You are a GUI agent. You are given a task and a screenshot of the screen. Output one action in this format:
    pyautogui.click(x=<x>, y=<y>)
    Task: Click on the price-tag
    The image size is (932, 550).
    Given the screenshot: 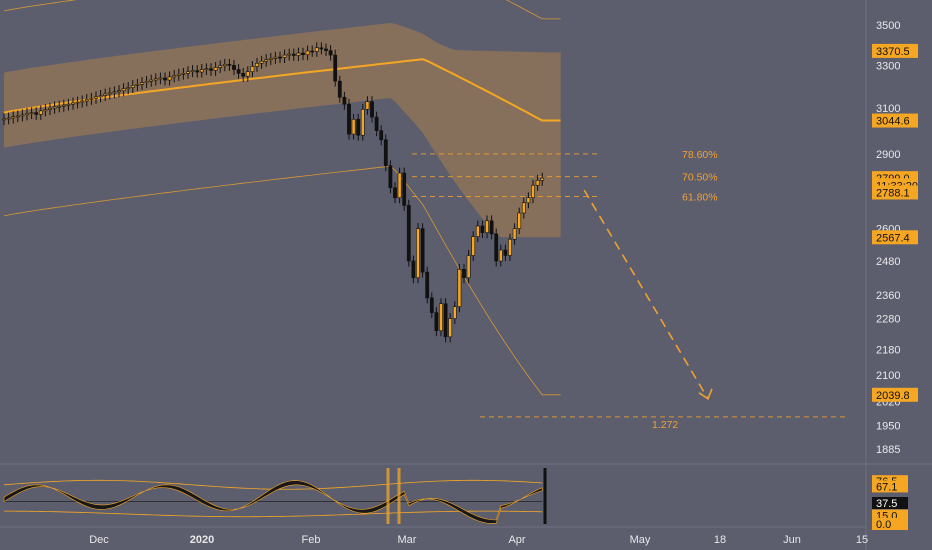 What is the action you would take?
    pyautogui.click(x=895, y=50)
    